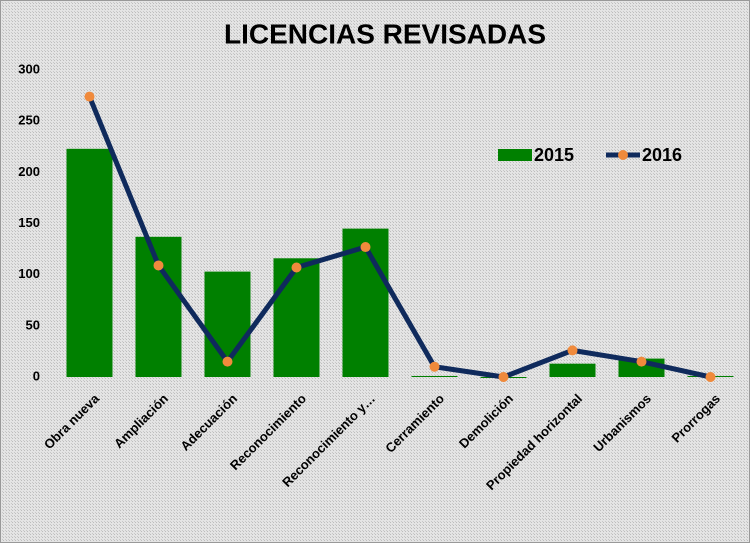  What do you see at coordinates (29, 120) in the screenshot?
I see `y-tick-label: 250` at bounding box center [29, 120].